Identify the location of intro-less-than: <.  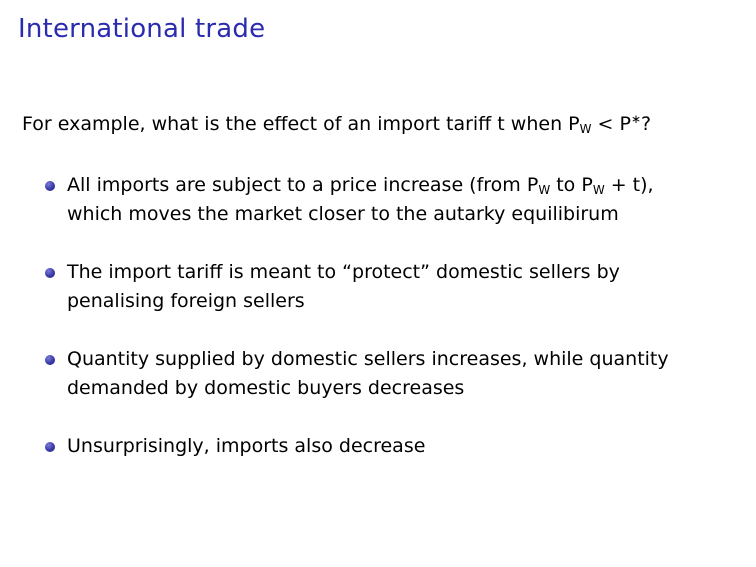
(605, 124).